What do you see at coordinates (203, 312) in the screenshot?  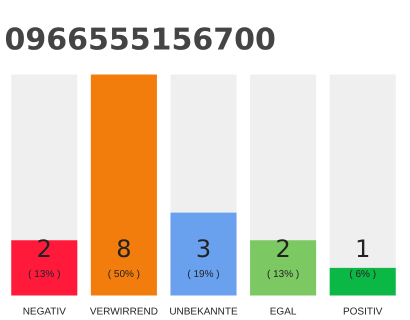 I see `x-tick-label: UNBEKANNTE` at bounding box center [203, 312].